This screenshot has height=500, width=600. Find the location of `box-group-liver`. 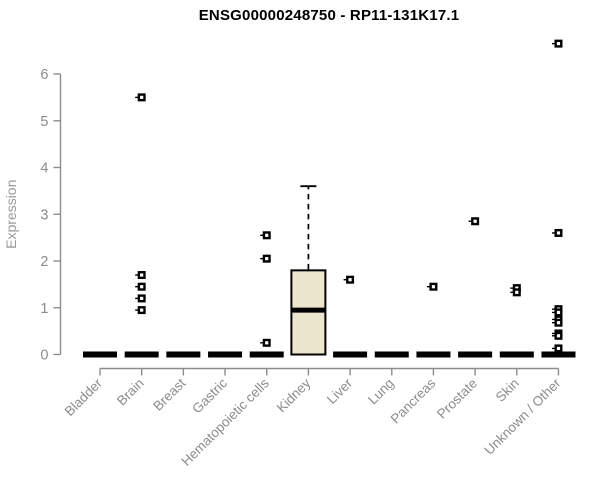

box-group-liver is located at coordinates (350, 316).